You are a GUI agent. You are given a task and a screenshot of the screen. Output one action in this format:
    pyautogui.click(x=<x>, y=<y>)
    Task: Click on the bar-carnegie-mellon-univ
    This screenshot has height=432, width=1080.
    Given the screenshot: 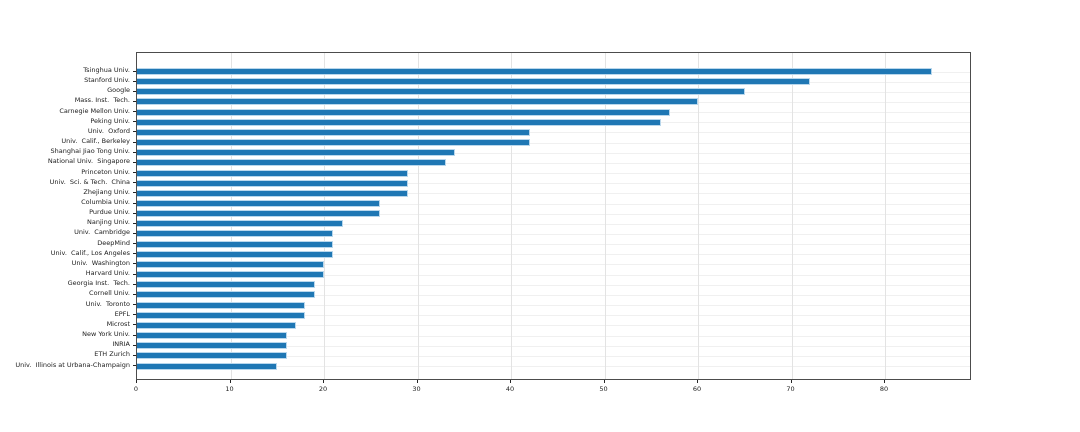 What is the action you would take?
    pyautogui.click(x=403, y=112)
    